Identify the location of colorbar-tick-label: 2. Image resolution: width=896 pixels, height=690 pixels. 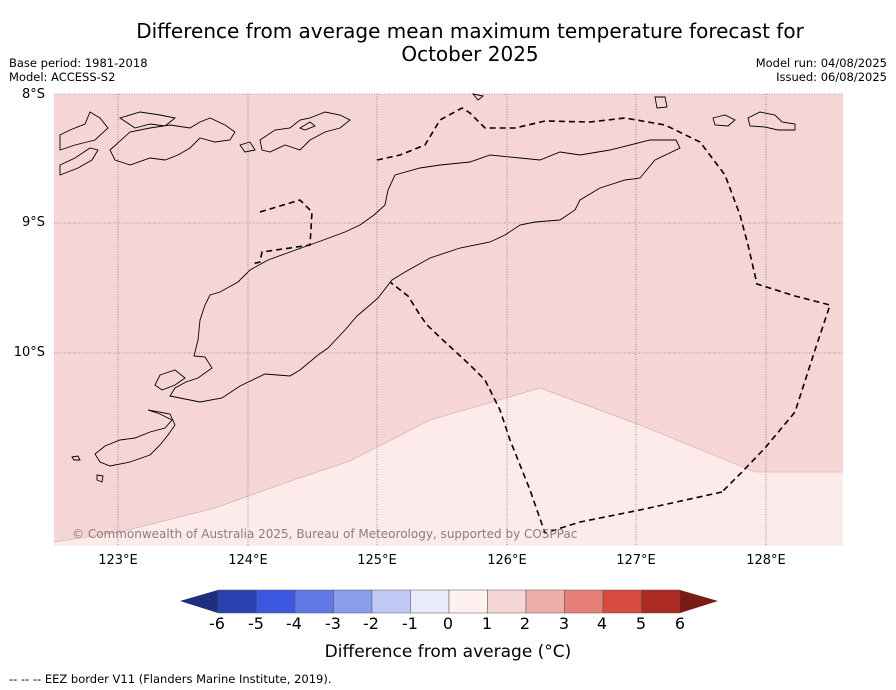
(525, 623).